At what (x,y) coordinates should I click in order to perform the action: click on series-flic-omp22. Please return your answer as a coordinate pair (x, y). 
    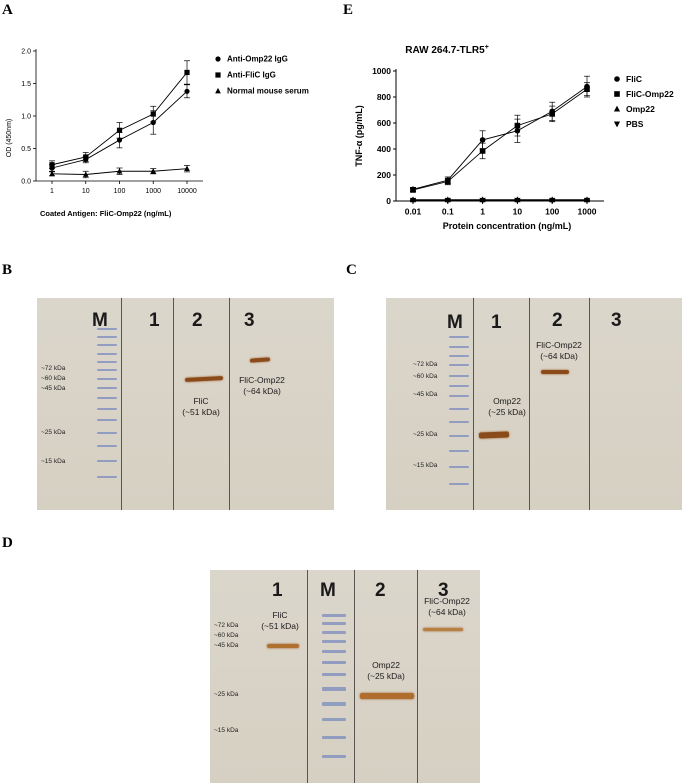
    Looking at the image, I should click on (500, 137).